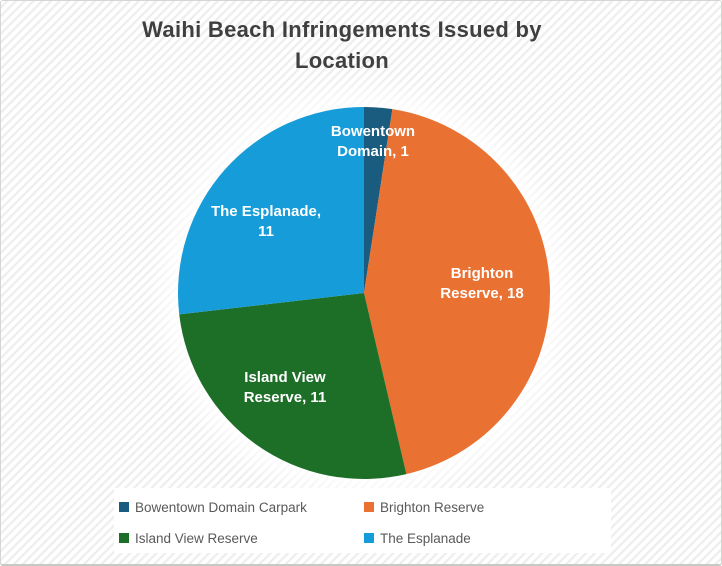 The image size is (722, 566). Describe the element at coordinates (373, 142) in the screenshot. I see `pie-data-label-bowentown-domain: Bowentown Domain, 1` at that location.